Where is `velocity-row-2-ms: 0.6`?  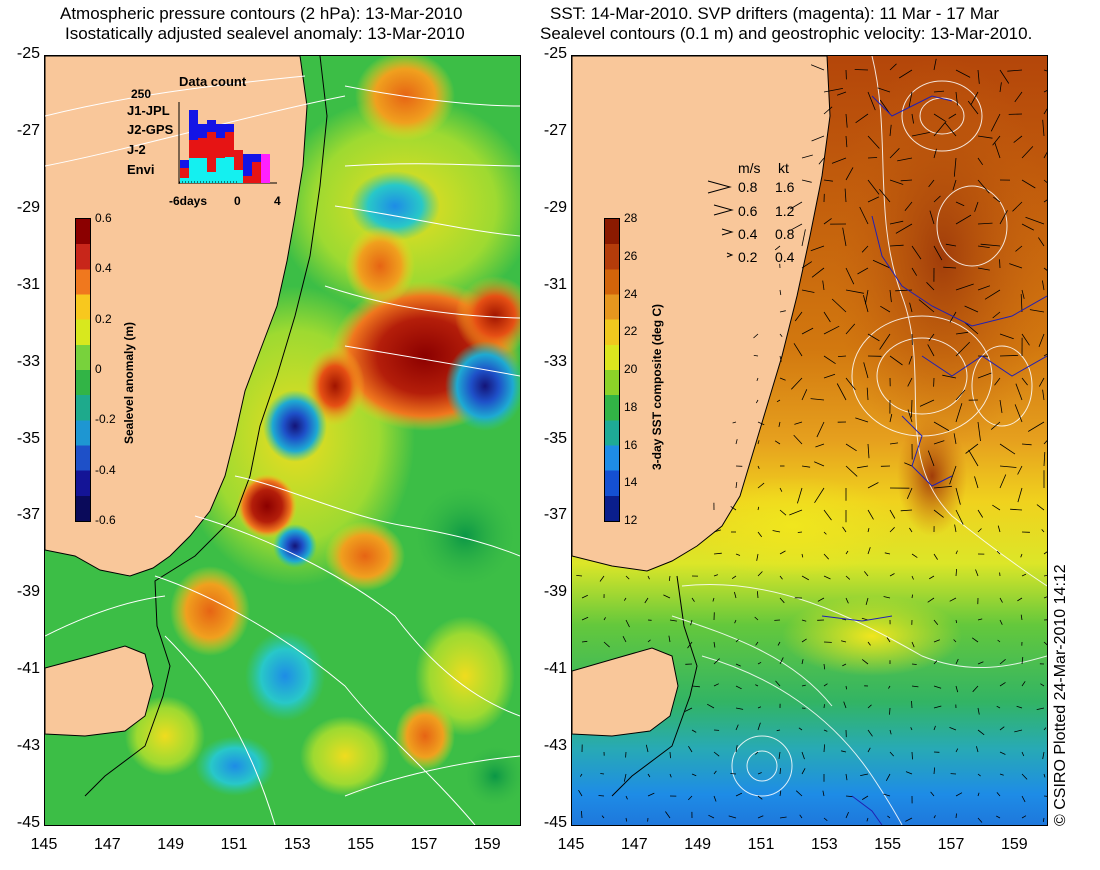 velocity-row-2-ms: 0.6 is located at coordinates (748, 211).